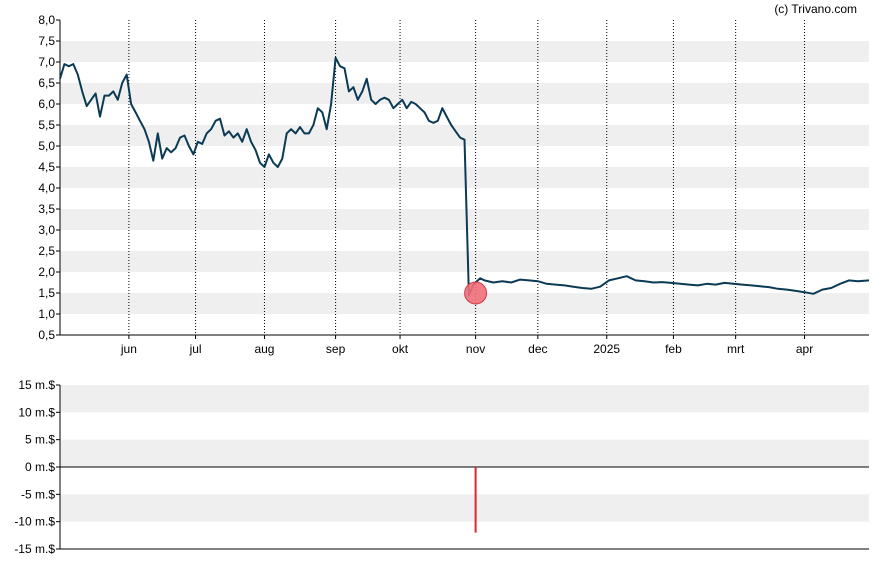  What do you see at coordinates (195, 349) in the screenshot?
I see `x-tick-label: jul` at bounding box center [195, 349].